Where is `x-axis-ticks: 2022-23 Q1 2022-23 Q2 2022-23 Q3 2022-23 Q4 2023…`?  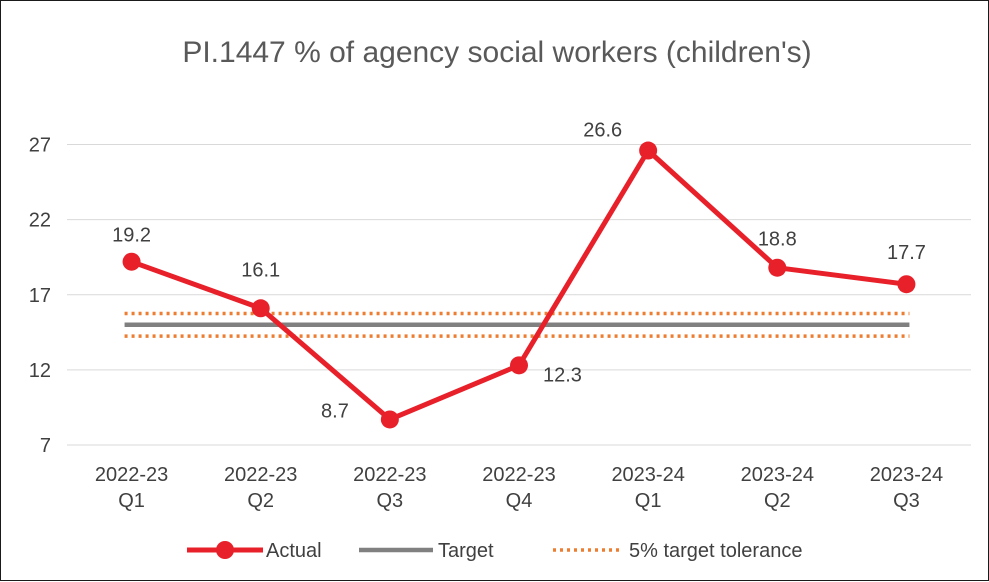
x-axis-ticks: 2022-23 Q1 2022-23 Q2 2022-23 Q3 2022-23 Q4 2023… is located at coordinates (519, 488).